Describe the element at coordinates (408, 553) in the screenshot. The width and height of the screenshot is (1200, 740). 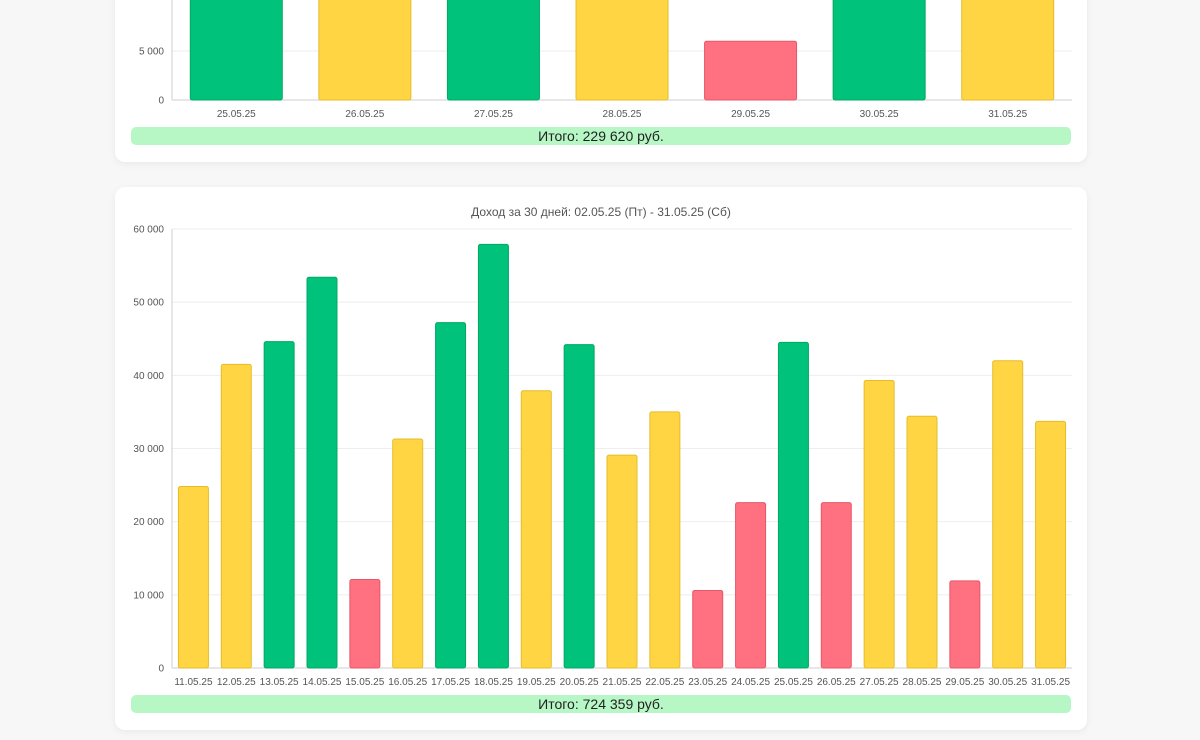
I see `bar-16.05.25` at that location.